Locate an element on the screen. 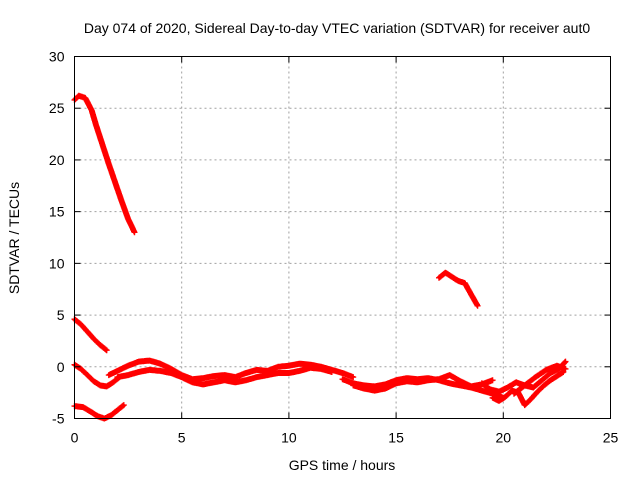 The image size is (640, 480). y-tick-label: 25 is located at coordinates (57, 108).